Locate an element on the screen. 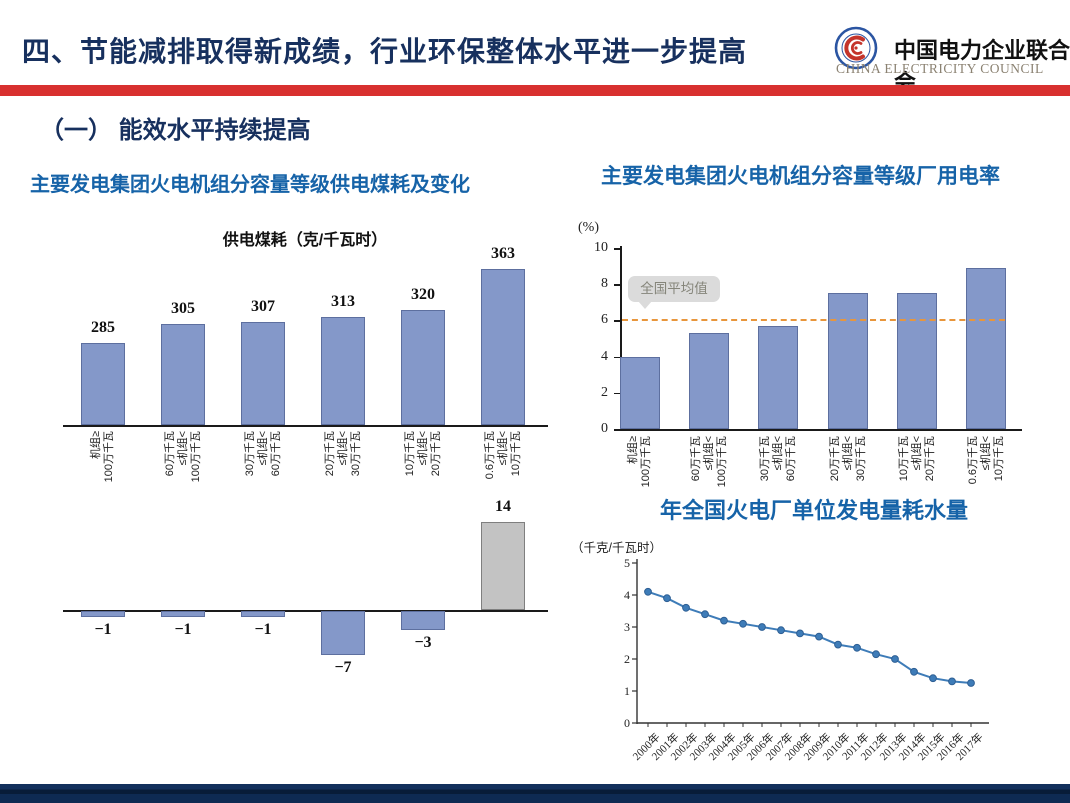  bar-value-label: 363 is located at coordinates (503, 253).